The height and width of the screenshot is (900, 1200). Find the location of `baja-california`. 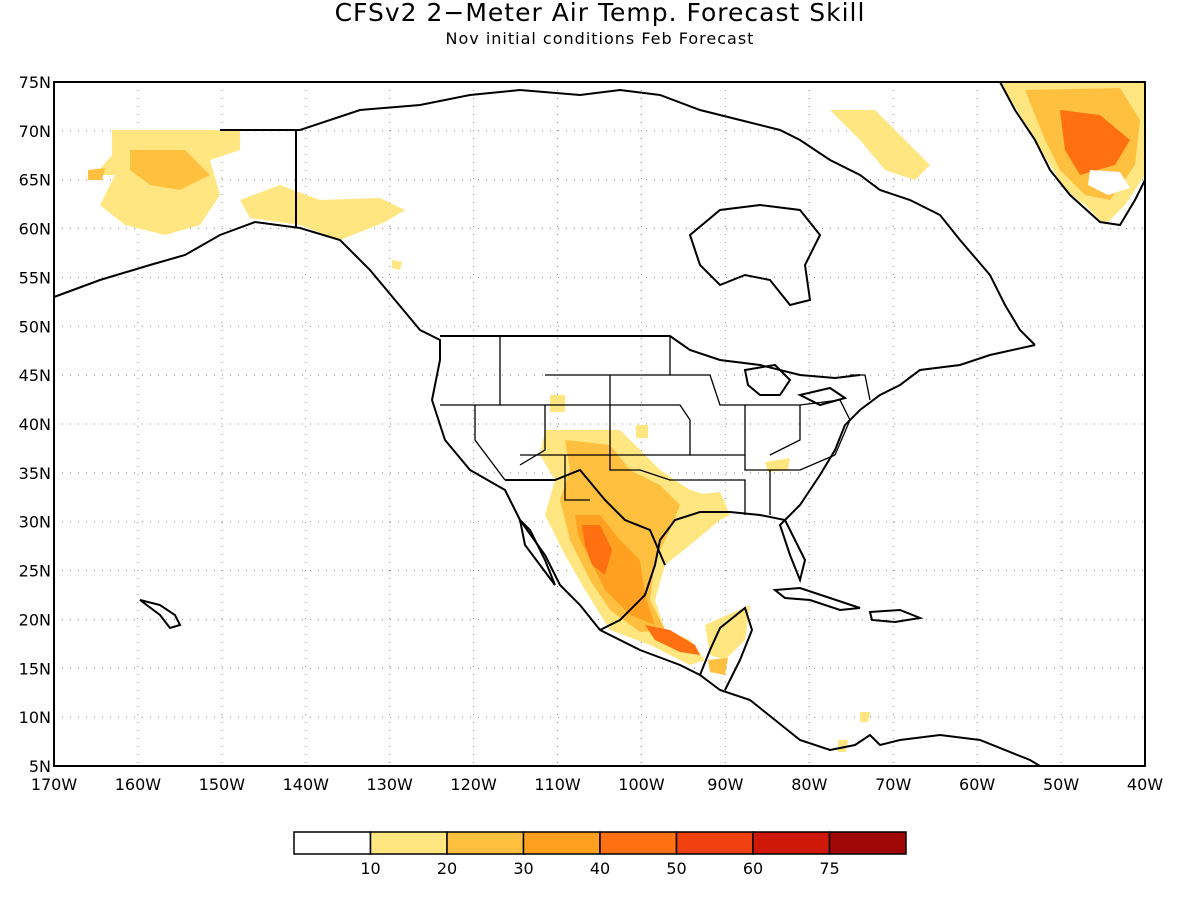

baja-california is located at coordinates (537, 551).